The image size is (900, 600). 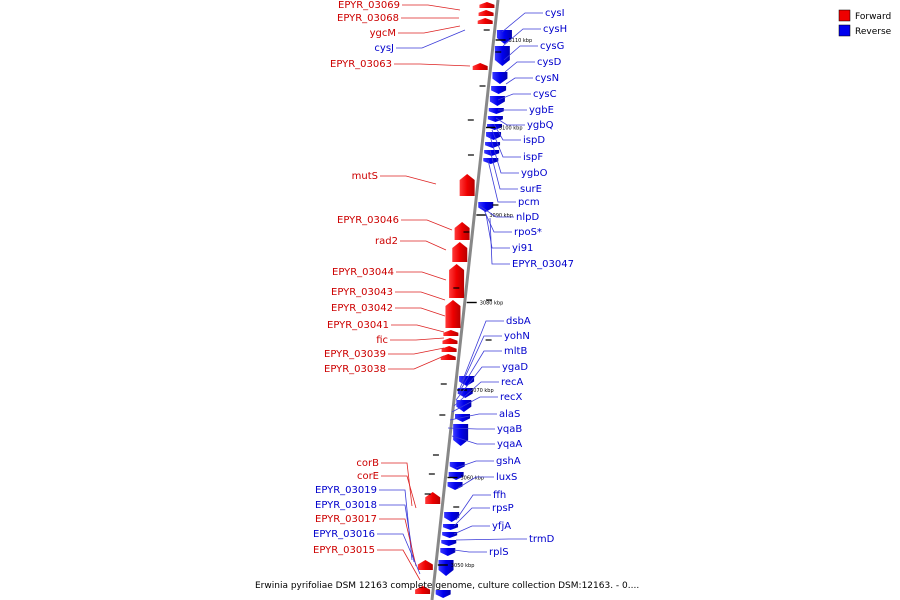 I want to click on gene-label-recx: recX, so click(x=511, y=397).